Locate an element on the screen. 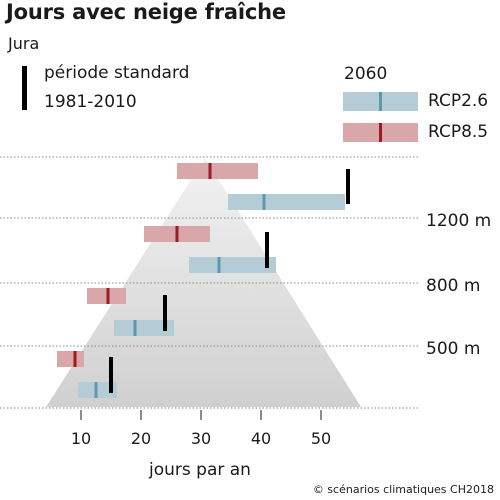 This screenshot has height=500, width=500. chart-subtitle: Jura is located at coordinates (24, 43).